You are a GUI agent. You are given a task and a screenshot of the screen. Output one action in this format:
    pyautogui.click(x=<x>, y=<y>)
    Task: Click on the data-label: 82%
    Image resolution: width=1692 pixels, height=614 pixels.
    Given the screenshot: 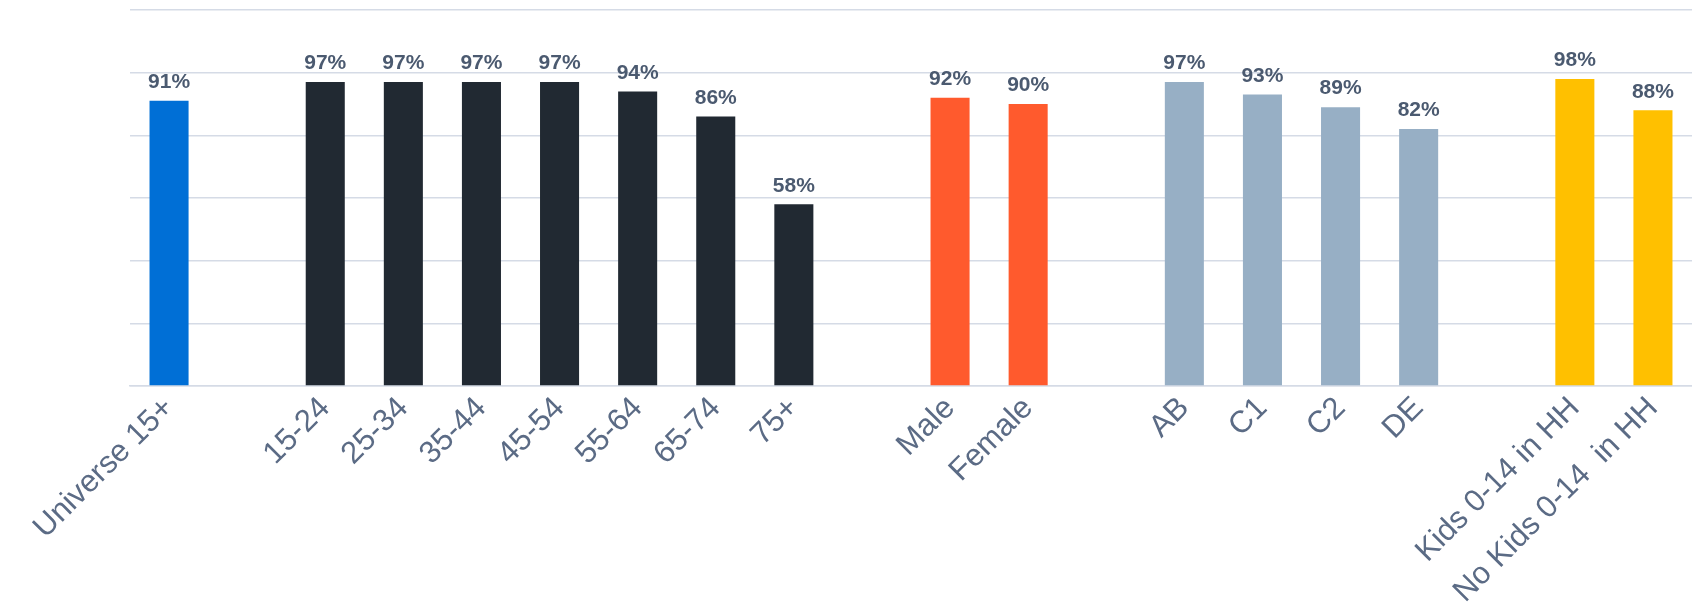 What is the action you would take?
    pyautogui.click(x=1418, y=109)
    